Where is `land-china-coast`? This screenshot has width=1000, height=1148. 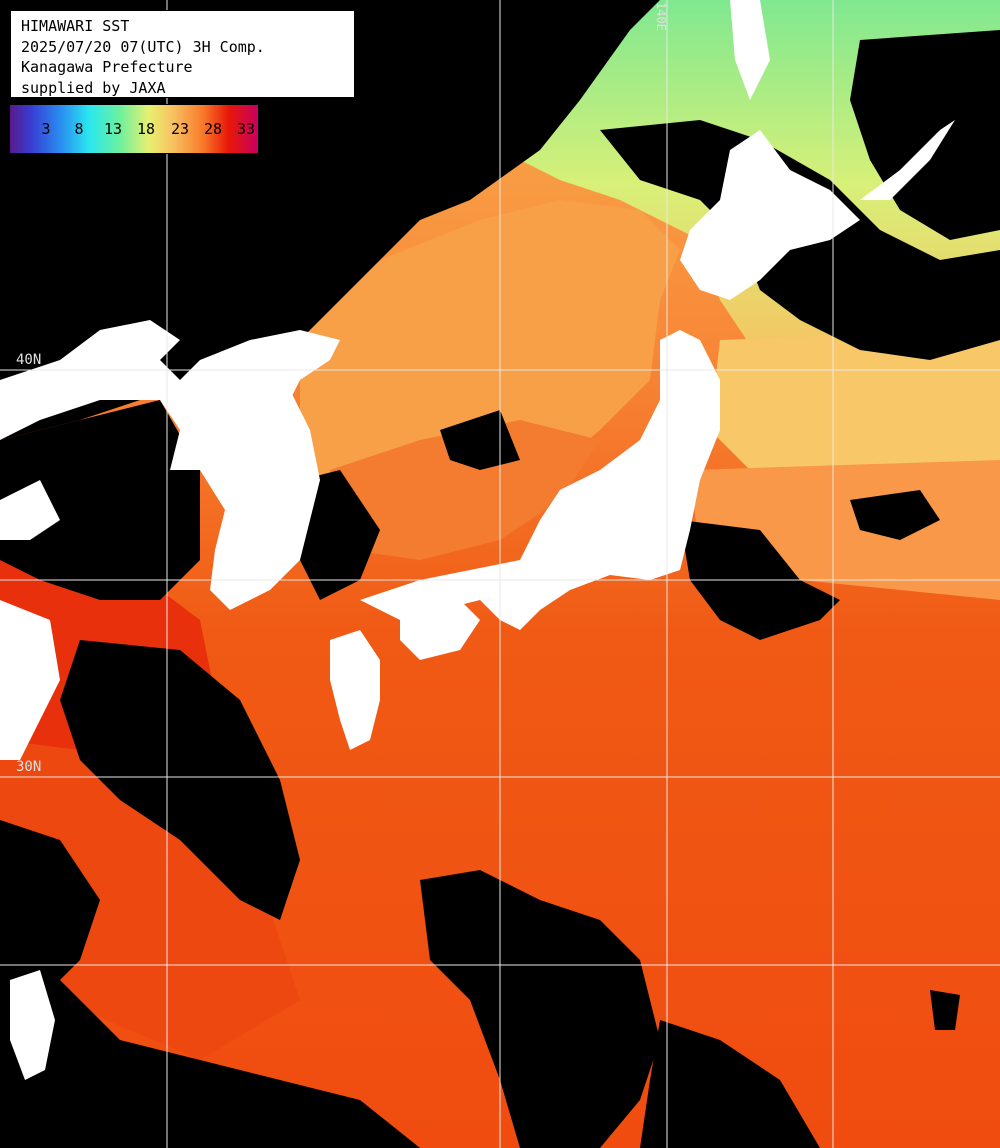 land-china-coast is located at coordinates (30, 510).